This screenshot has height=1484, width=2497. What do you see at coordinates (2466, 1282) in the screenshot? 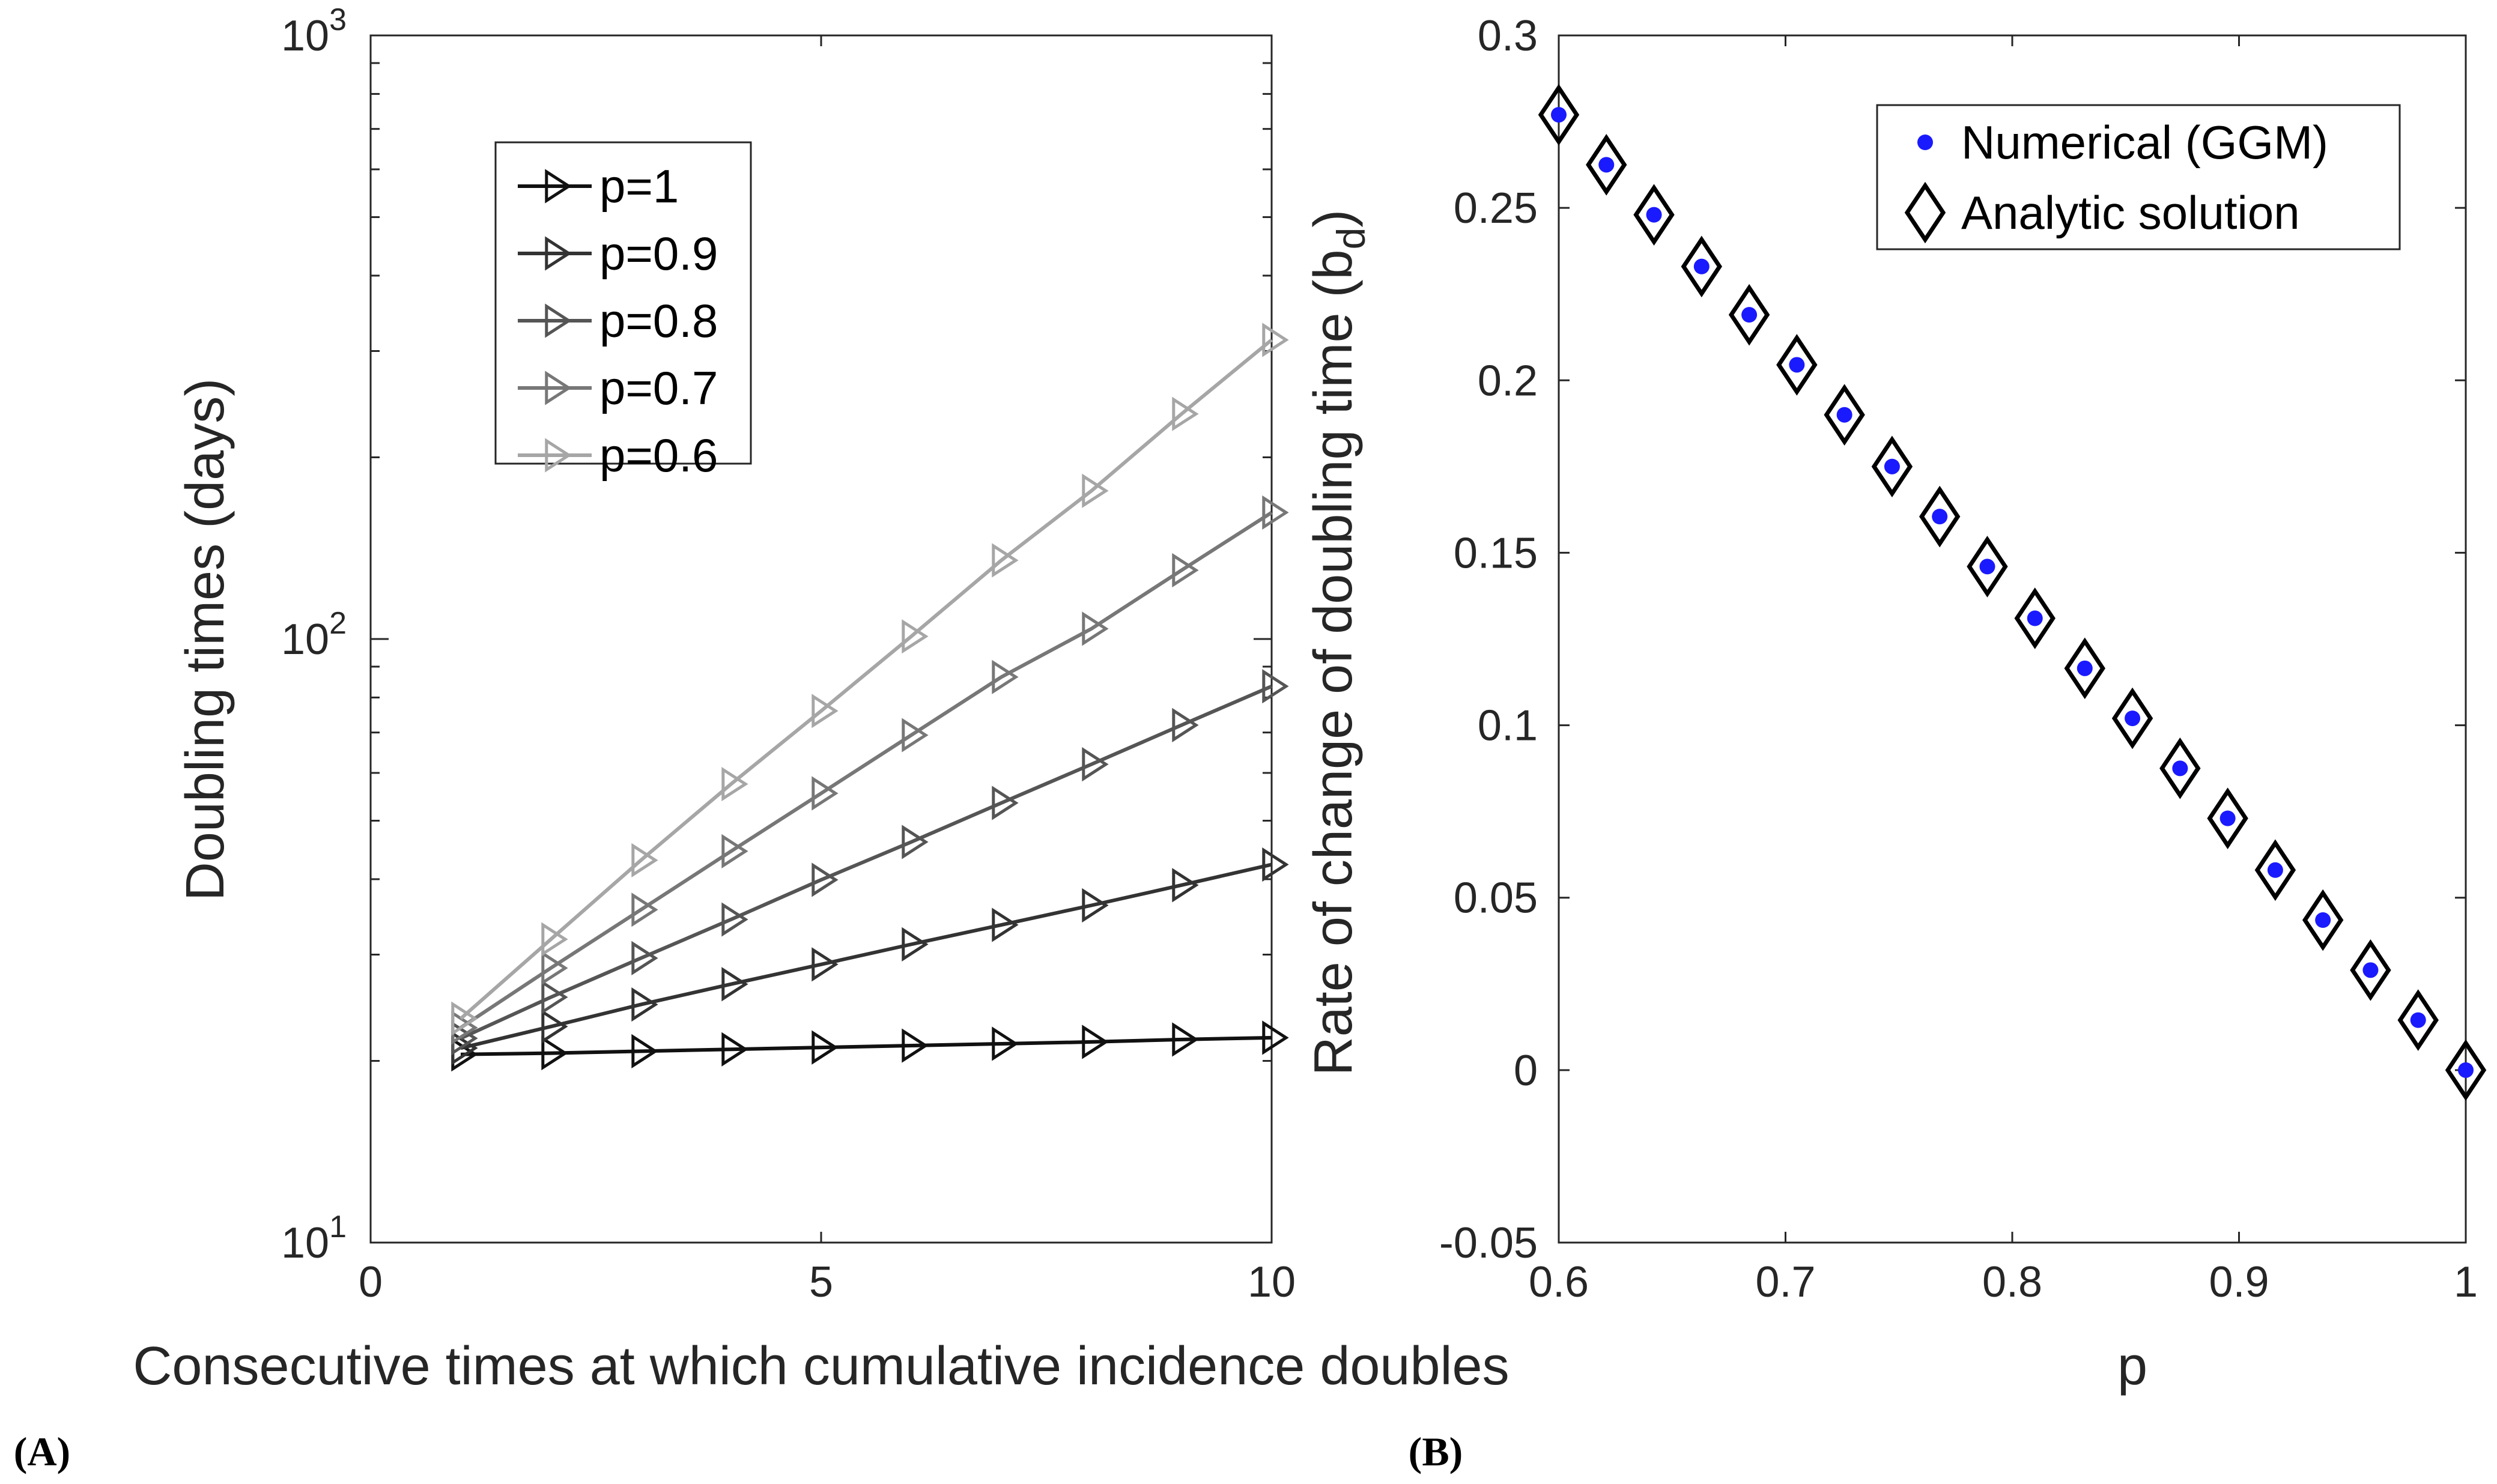
I see `panel-b-x-tick-label: 1` at bounding box center [2466, 1282].